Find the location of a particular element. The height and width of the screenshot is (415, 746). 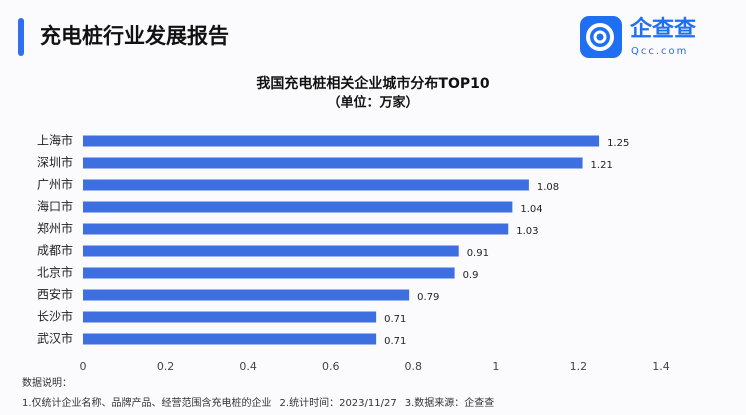

x-tick-label: 1.2 is located at coordinates (579, 366).